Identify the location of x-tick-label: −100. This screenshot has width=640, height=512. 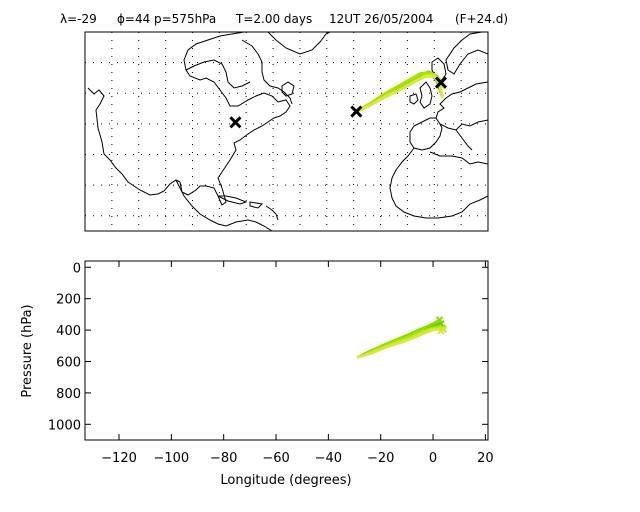
(171, 458).